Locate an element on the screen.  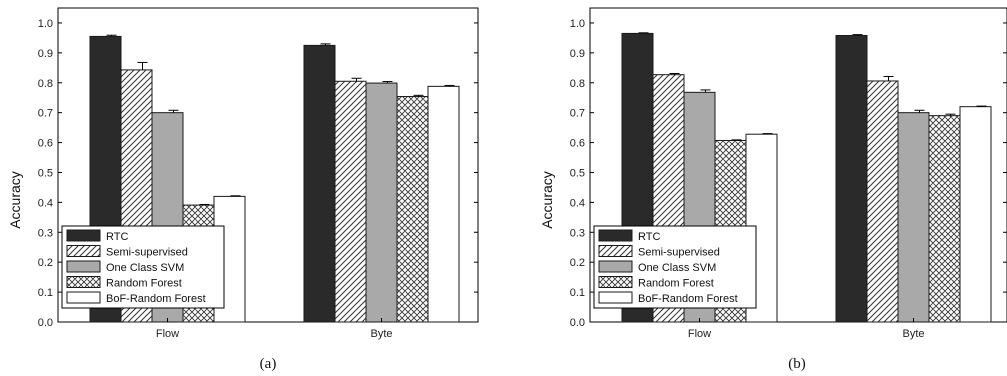
panel-label: (a) is located at coordinates (268, 364).